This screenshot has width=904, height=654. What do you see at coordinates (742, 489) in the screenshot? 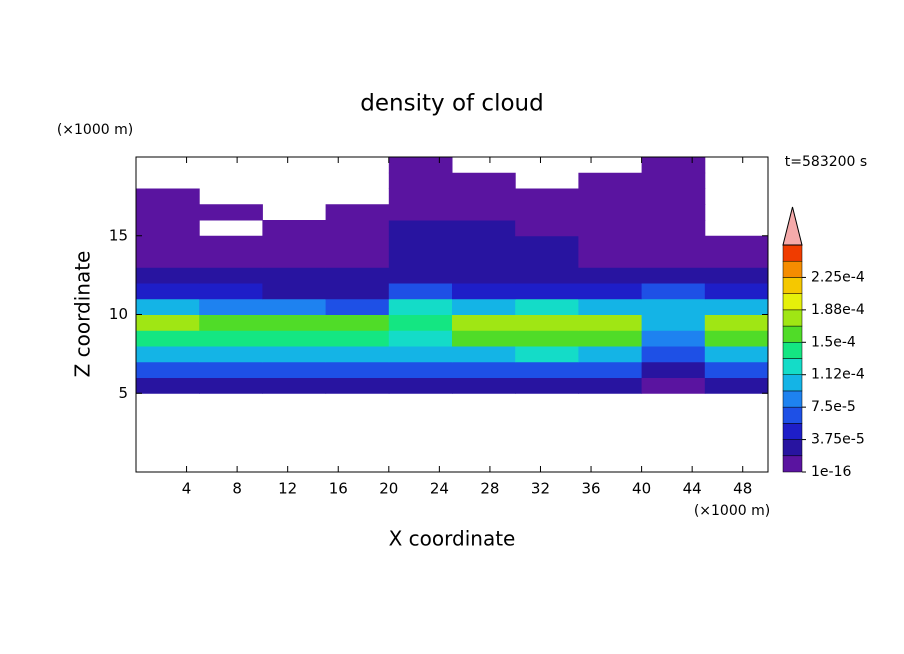
I see `x-tick-label: 48` at bounding box center [742, 489].